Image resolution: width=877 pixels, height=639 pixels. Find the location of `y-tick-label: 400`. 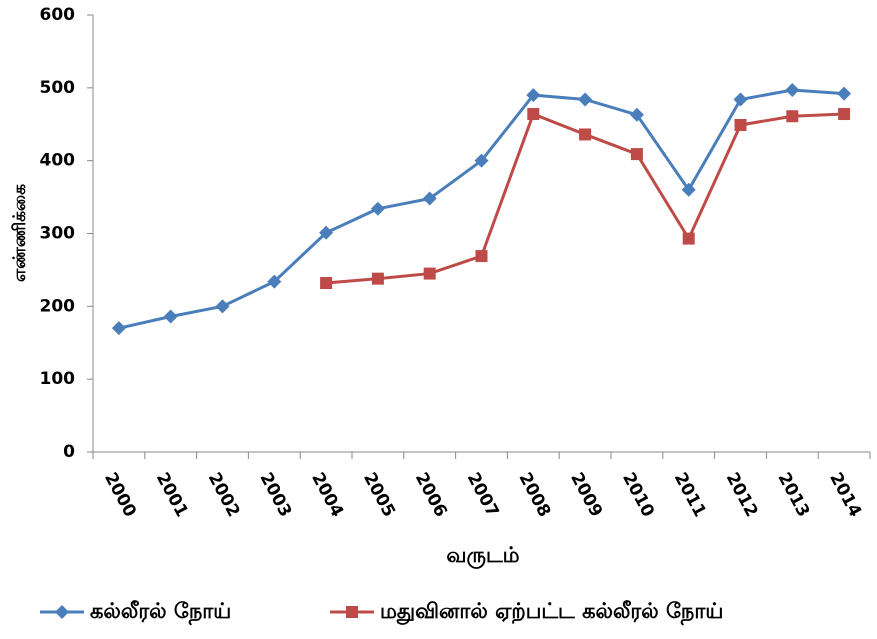

y-tick-label: 400 is located at coordinates (58, 161).